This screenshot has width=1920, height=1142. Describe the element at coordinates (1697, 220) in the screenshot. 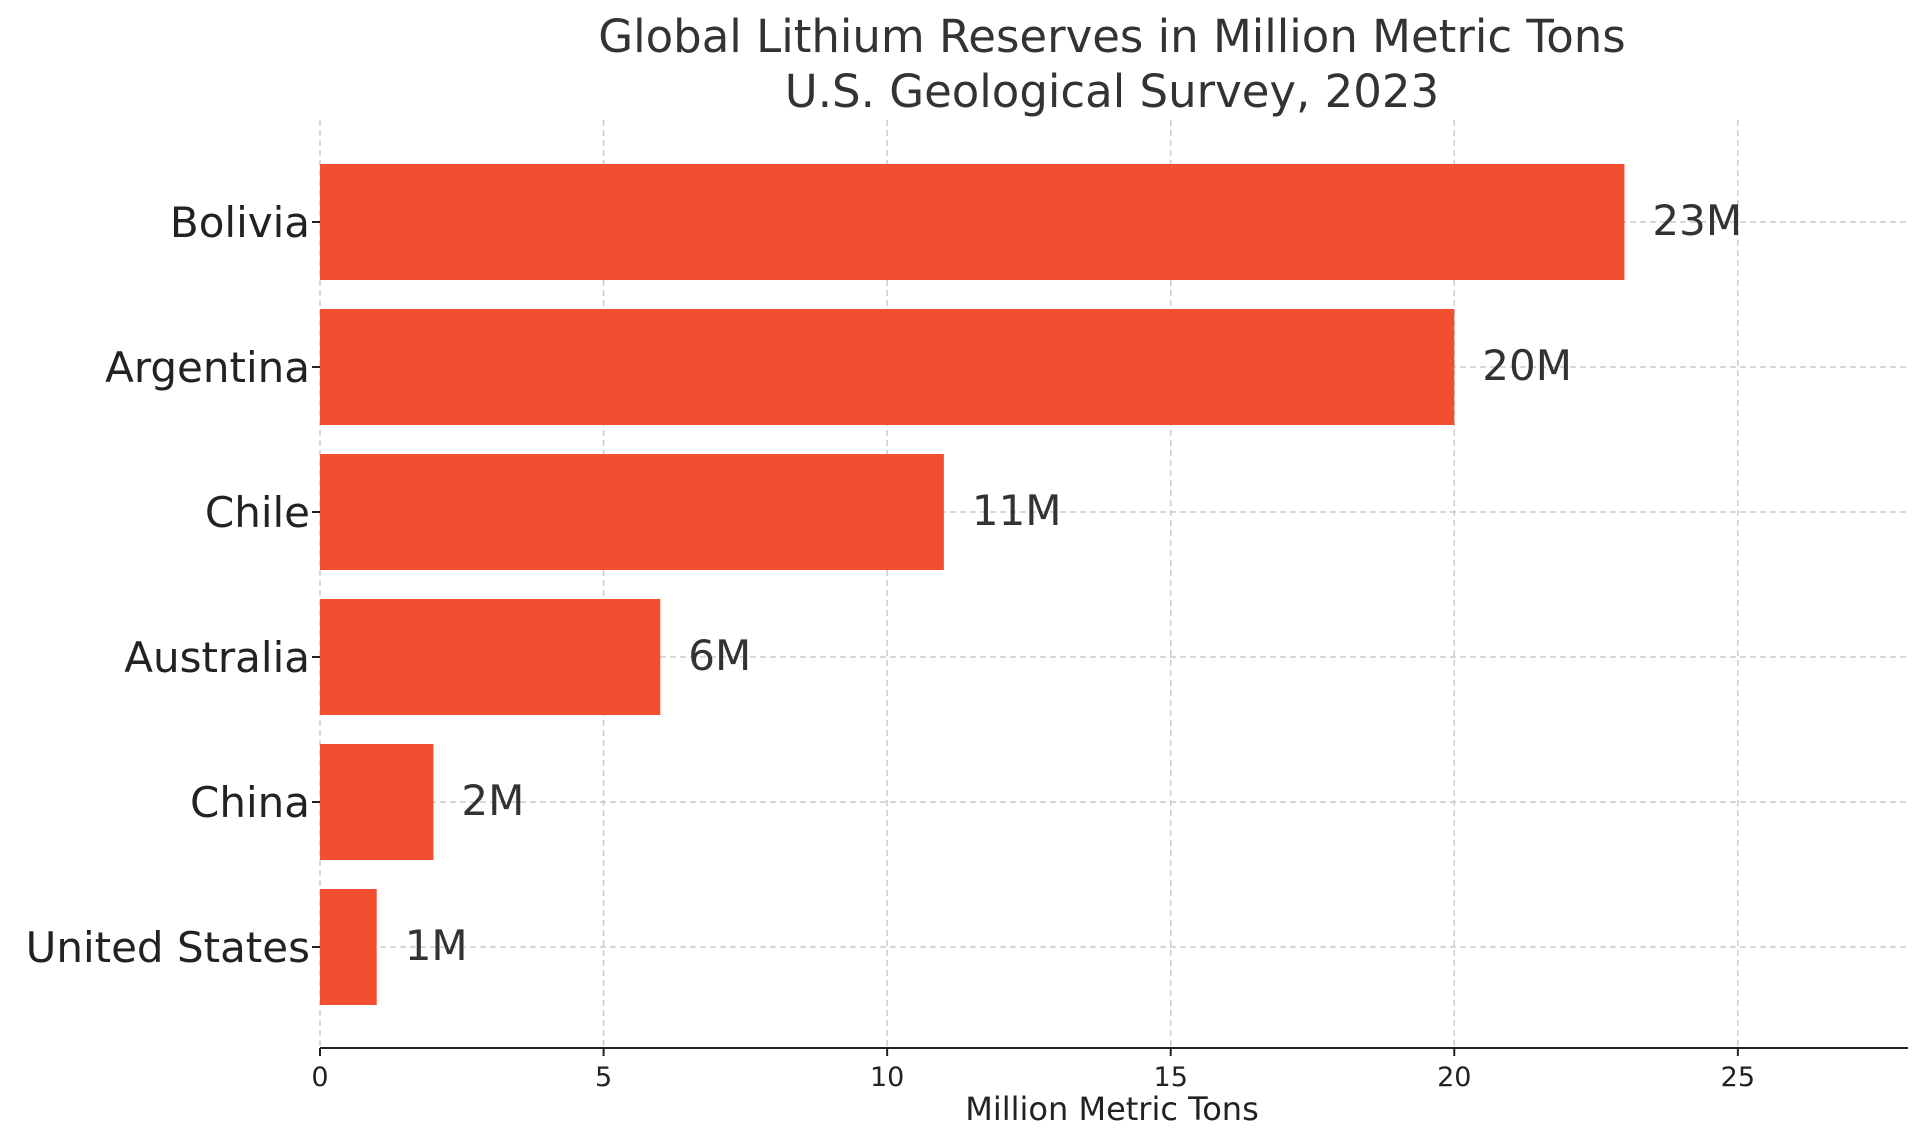

I see `data-label: 23M` at that location.